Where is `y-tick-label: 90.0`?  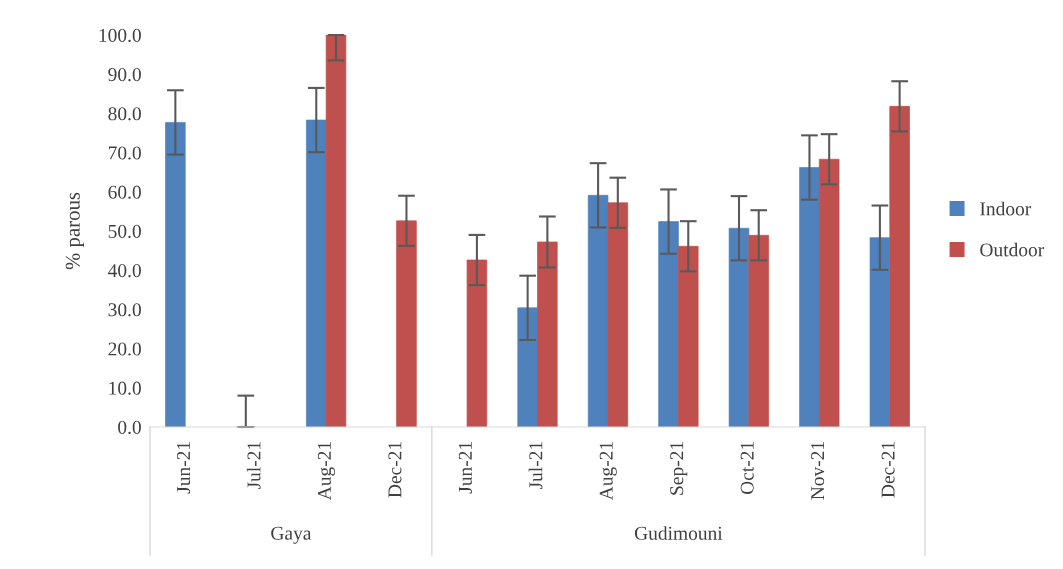
y-tick-label: 90.0 is located at coordinates (124, 75).